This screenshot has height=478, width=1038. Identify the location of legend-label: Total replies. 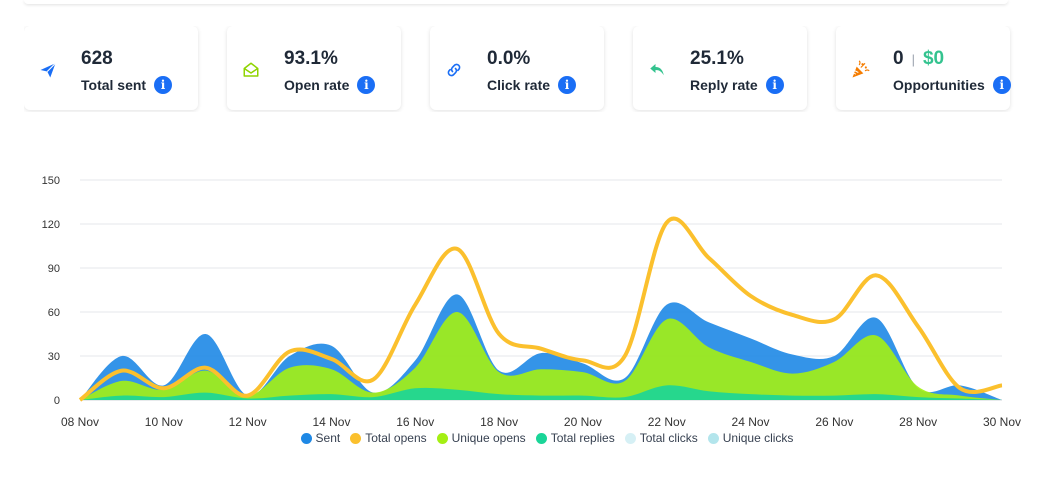
(582, 438).